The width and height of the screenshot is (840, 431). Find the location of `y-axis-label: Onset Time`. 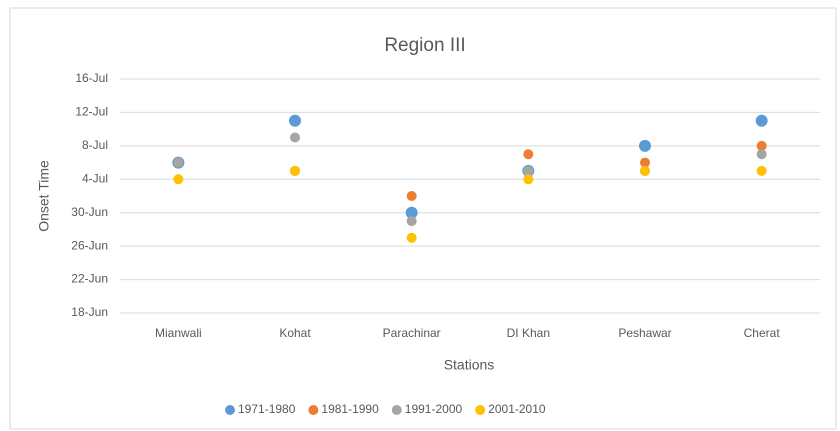

y-axis-label: Onset Time is located at coordinates (44, 196).